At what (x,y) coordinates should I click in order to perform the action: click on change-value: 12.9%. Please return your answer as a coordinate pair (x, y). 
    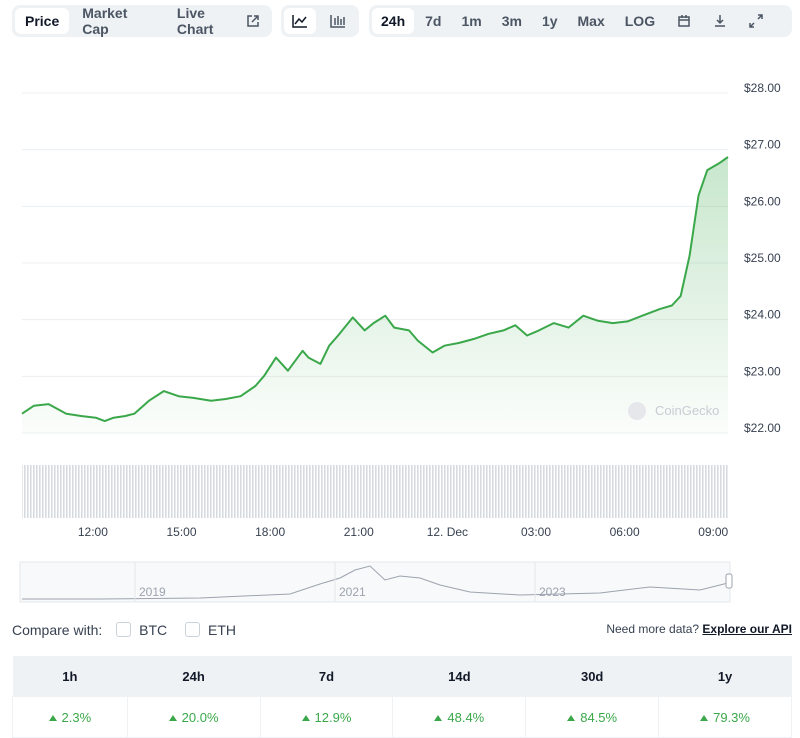
    Looking at the image, I should click on (333, 717).